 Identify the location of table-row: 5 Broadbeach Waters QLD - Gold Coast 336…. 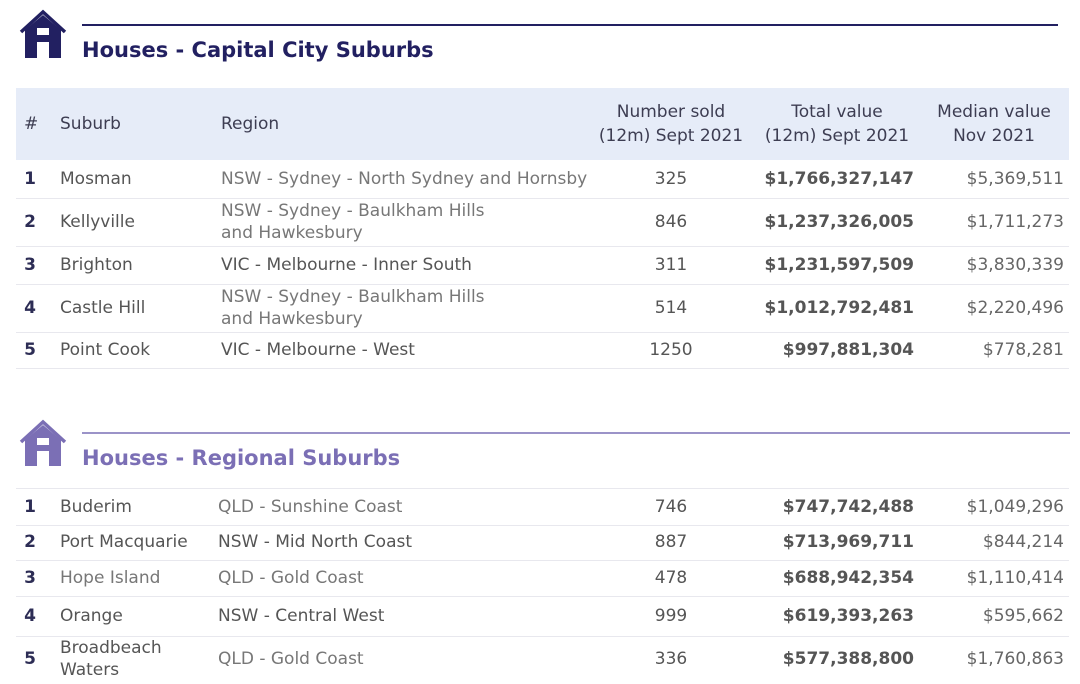
(542, 659).